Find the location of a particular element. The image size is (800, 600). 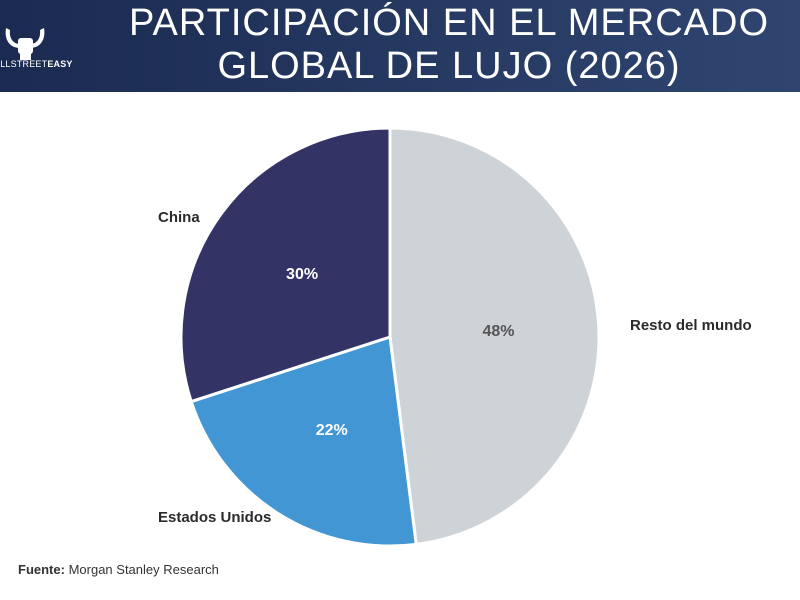

slice-value-label: 22% is located at coordinates (332, 430).